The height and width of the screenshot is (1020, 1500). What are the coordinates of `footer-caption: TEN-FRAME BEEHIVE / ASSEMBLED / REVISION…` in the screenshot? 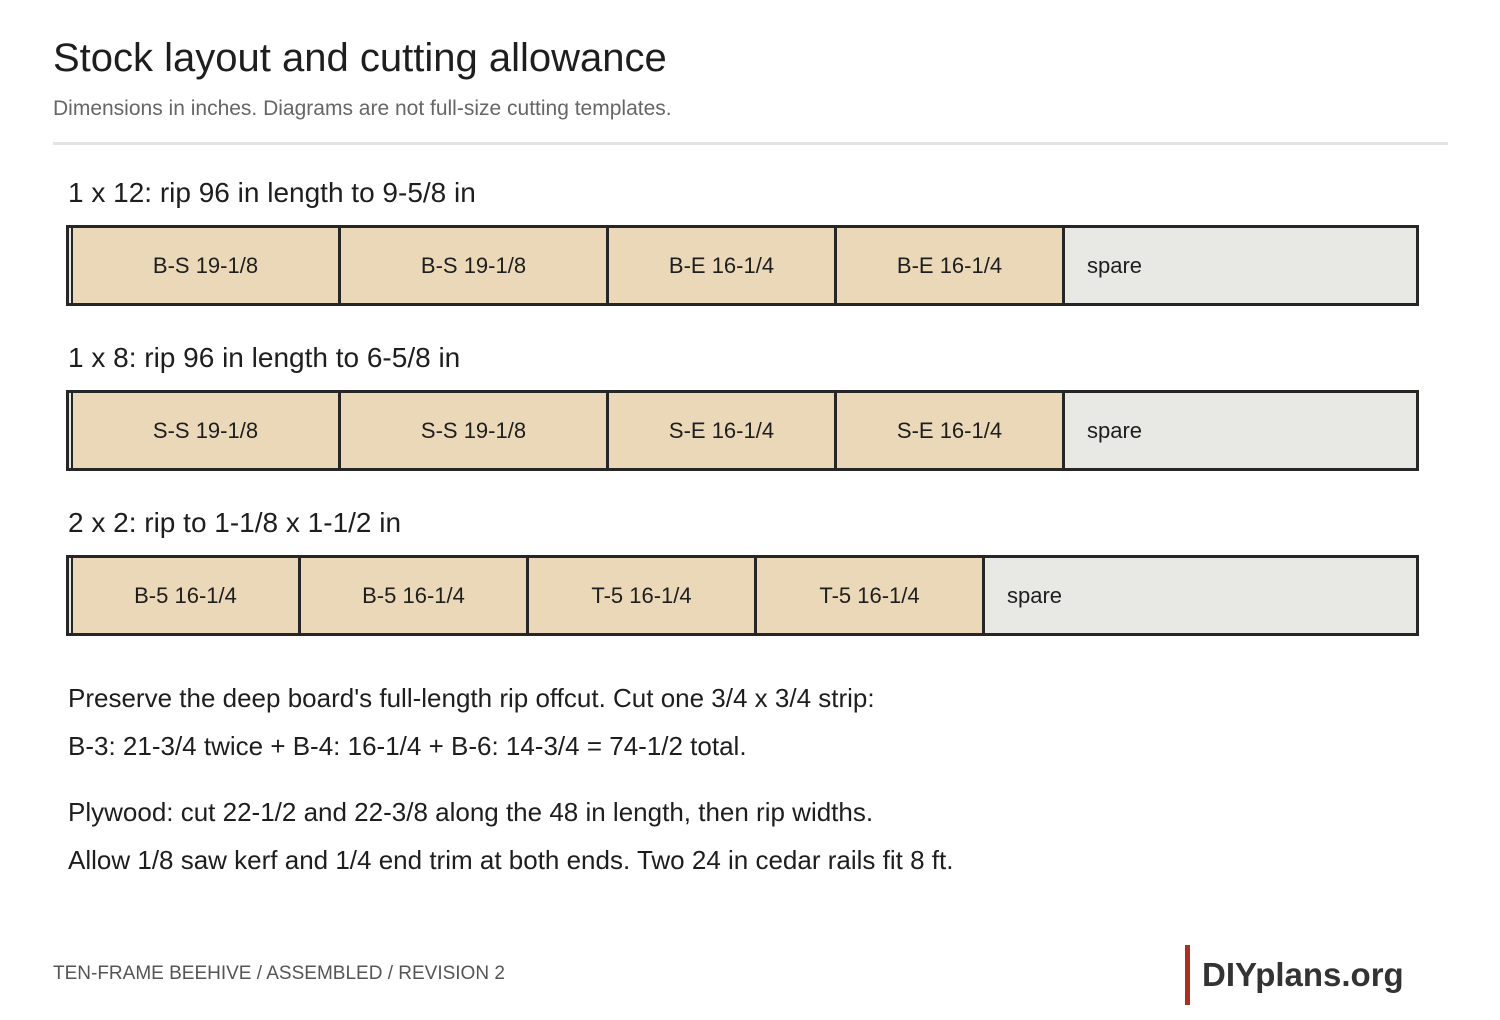 It's located at (279, 973).